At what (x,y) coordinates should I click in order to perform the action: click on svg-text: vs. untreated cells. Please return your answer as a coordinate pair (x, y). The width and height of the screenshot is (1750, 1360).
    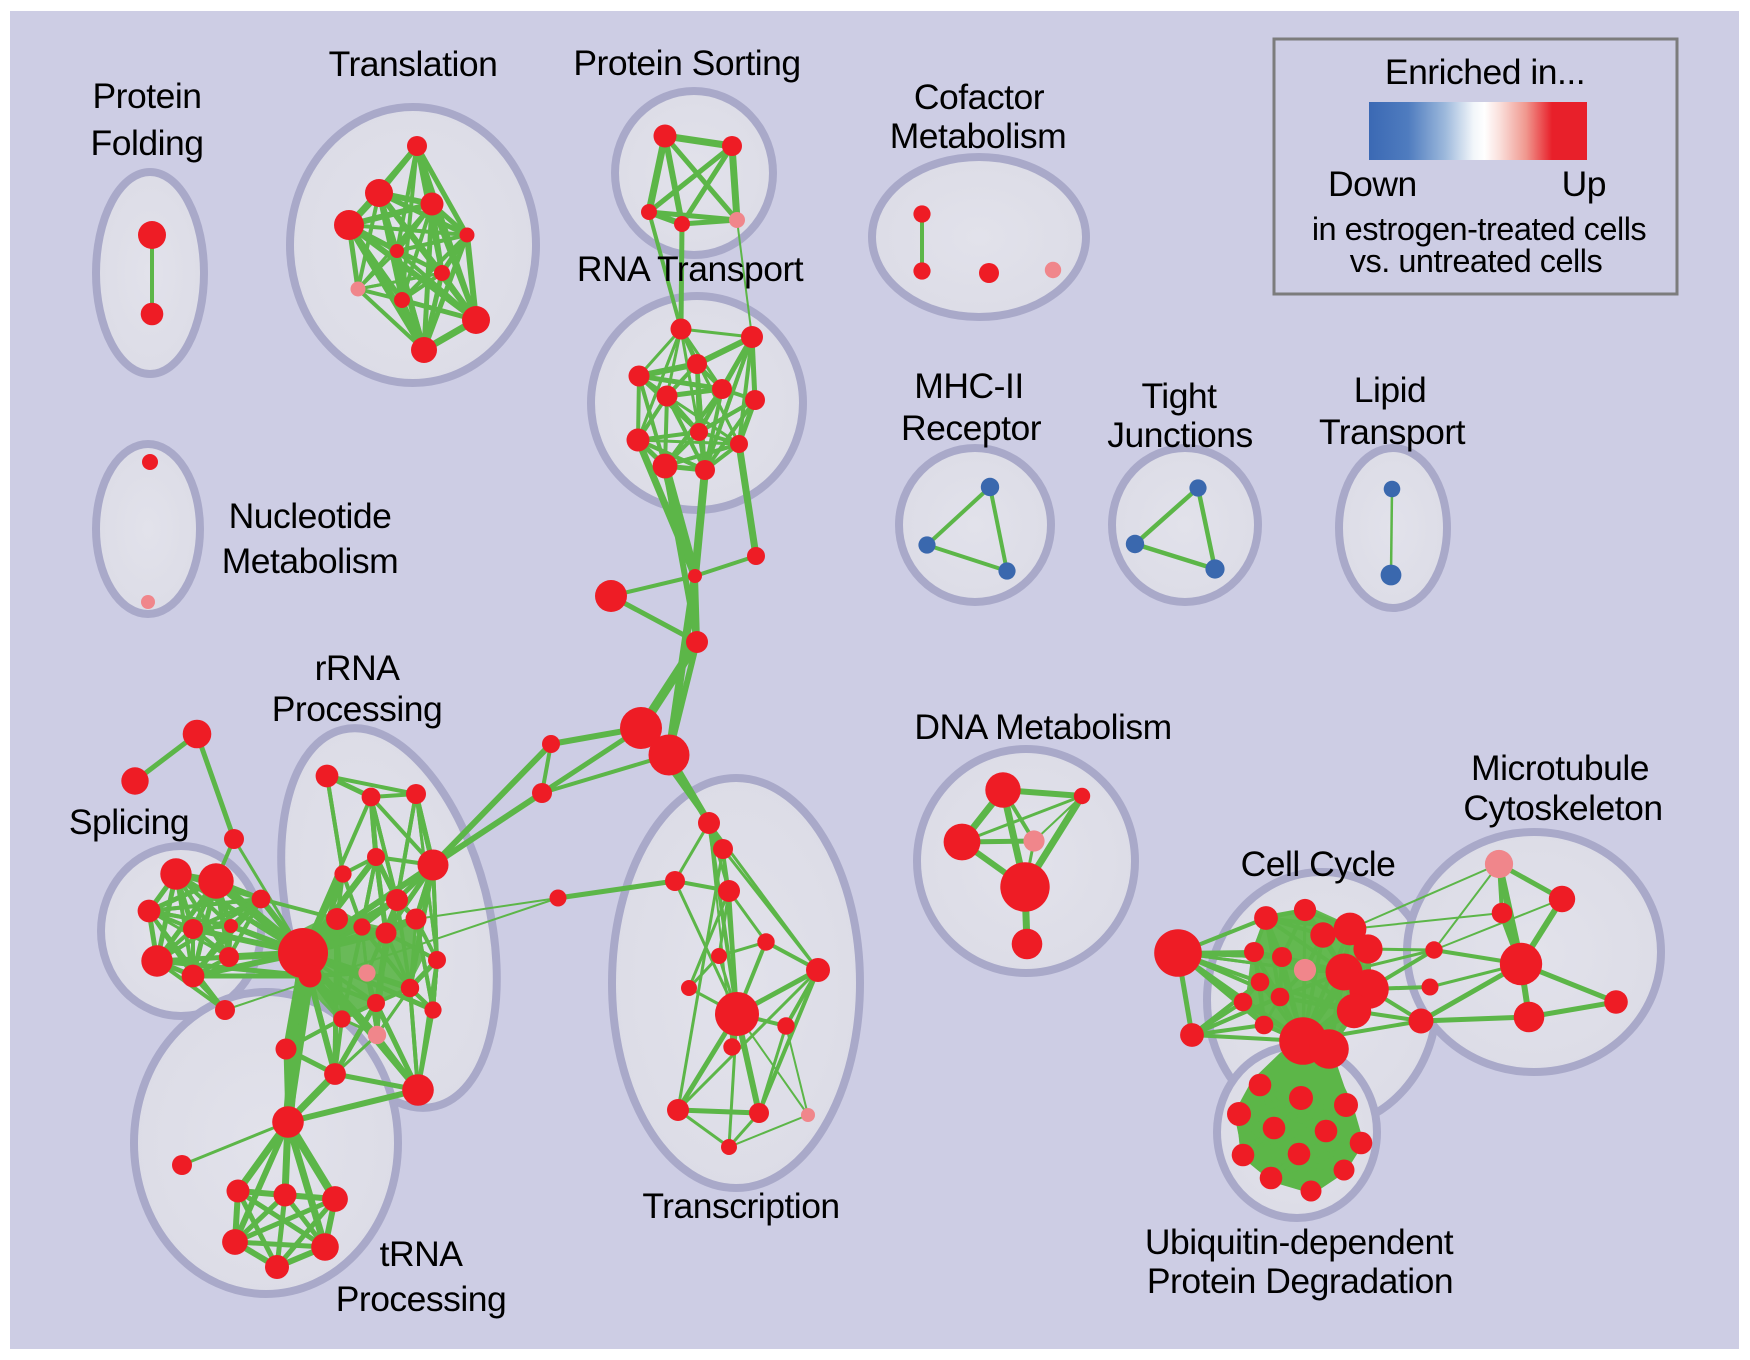
    Looking at the image, I should click on (1476, 261).